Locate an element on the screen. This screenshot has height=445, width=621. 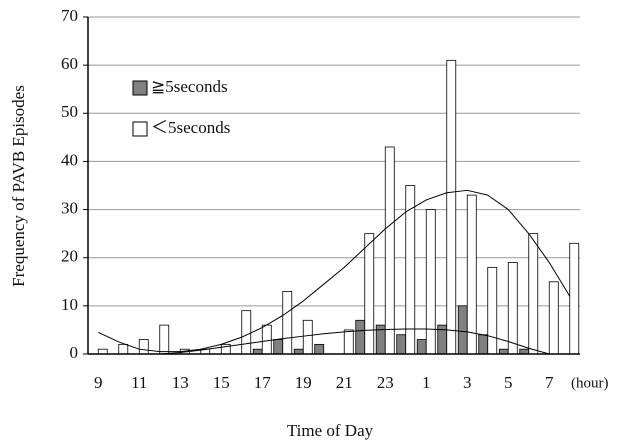
legend-label: ≧5seconds is located at coordinates (189, 86).